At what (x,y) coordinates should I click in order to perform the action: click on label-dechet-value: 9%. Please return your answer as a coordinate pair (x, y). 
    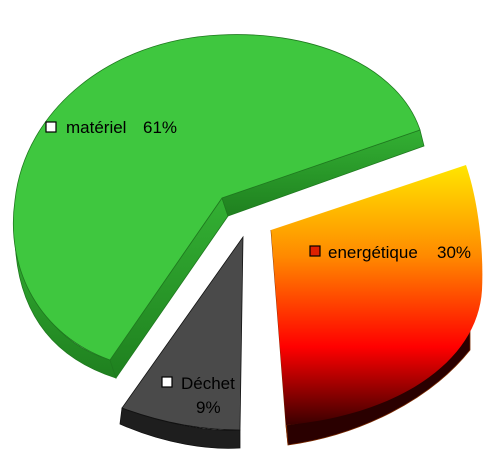
    Looking at the image, I should click on (208, 407).